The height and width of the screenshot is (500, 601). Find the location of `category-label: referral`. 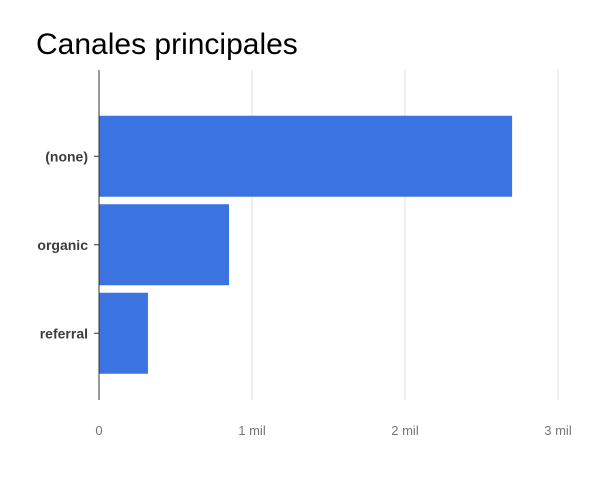

category-label: referral is located at coordinates (64, 333).